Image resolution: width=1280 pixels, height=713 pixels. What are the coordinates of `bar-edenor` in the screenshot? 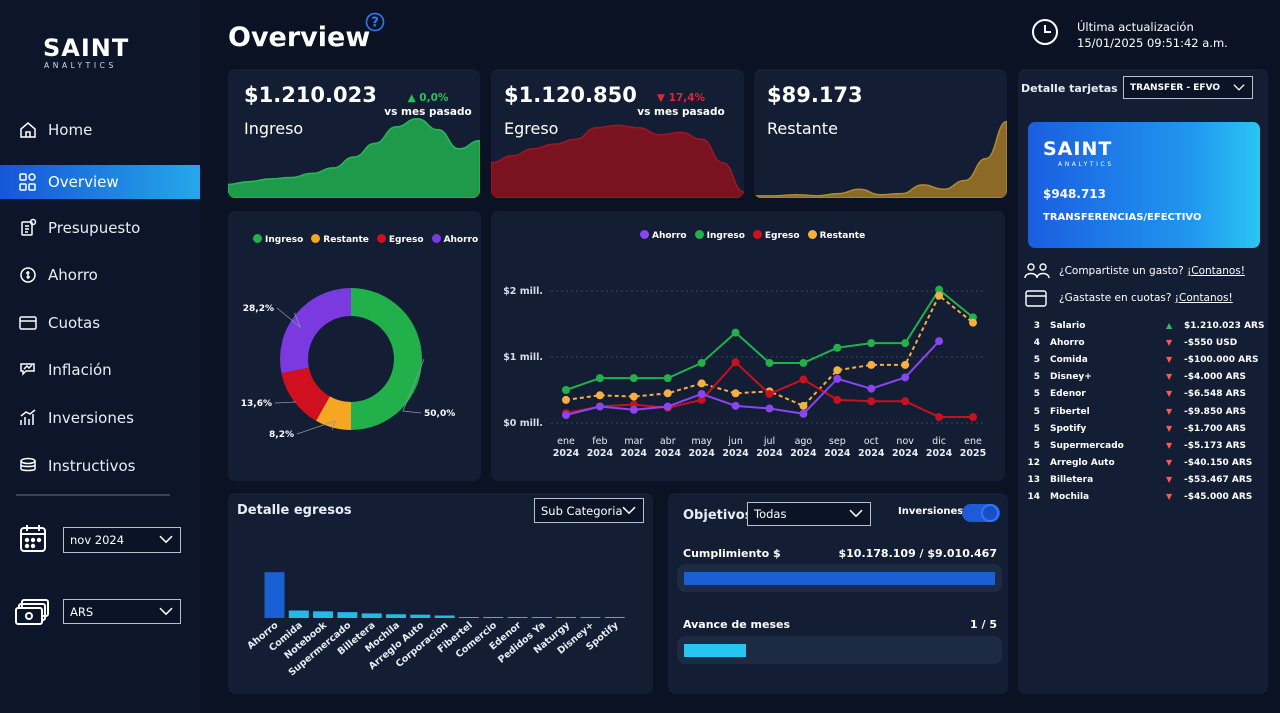 It's located at (517, 617).